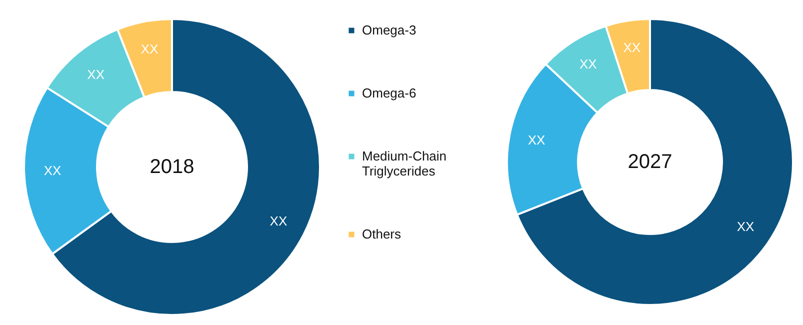  Describe the element at coordinates (404, 163) in the screenshot. I see `legend-label: Medium-Chain Triglycerides` at that location.